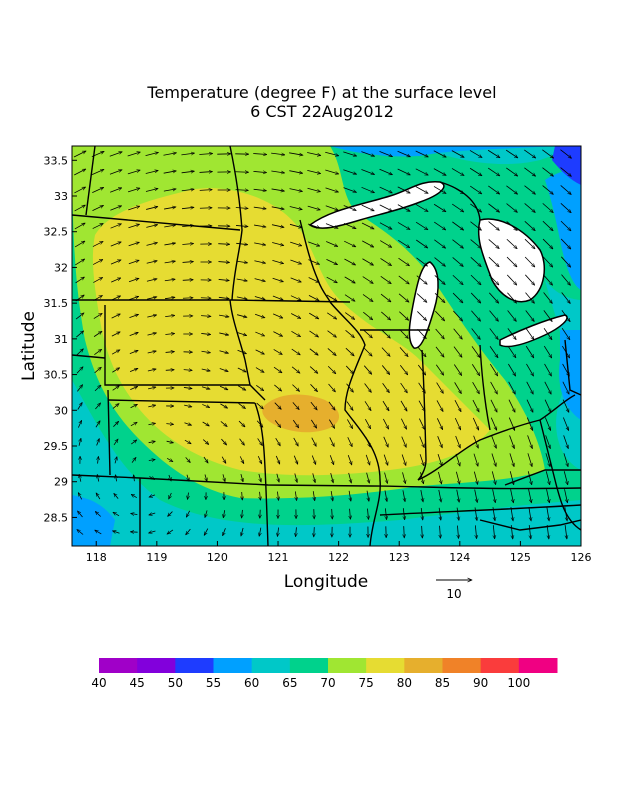 The image size is (618, 800). Describe the element at coordinates (61, 482) in the screenshot. I see `y-tick-label: 29` at that location.